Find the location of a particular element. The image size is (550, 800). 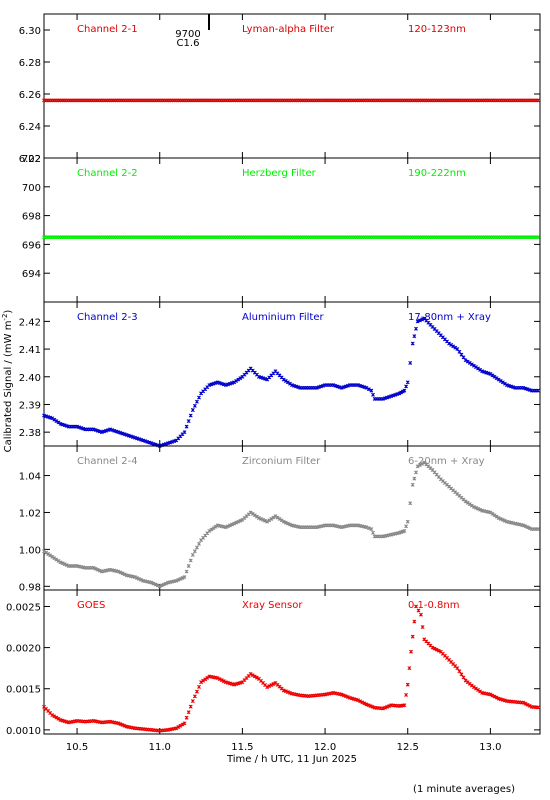

panel-channel-label: Channel 2-1 is located at coordinates (107, 29).